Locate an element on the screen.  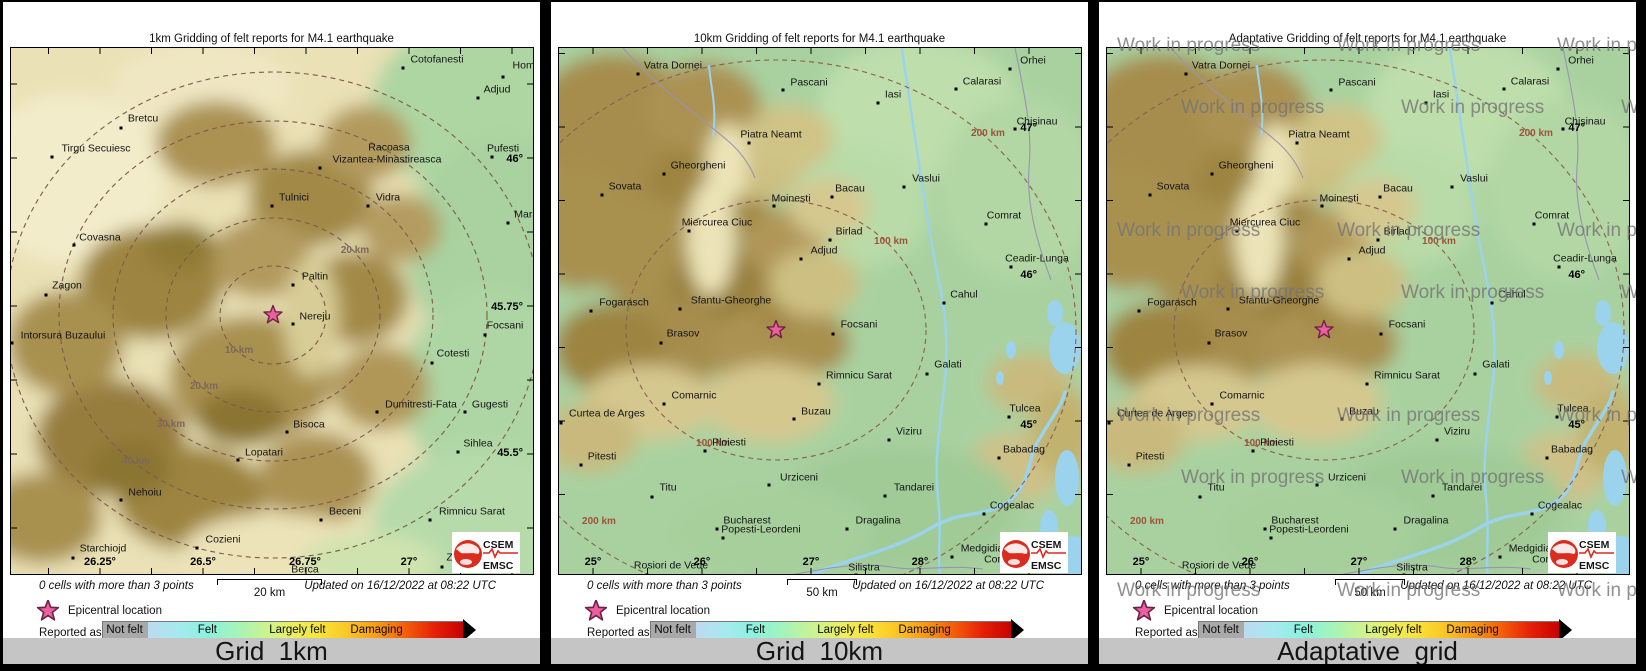
city-label: Comrat is located at coordinates (1004, 216).